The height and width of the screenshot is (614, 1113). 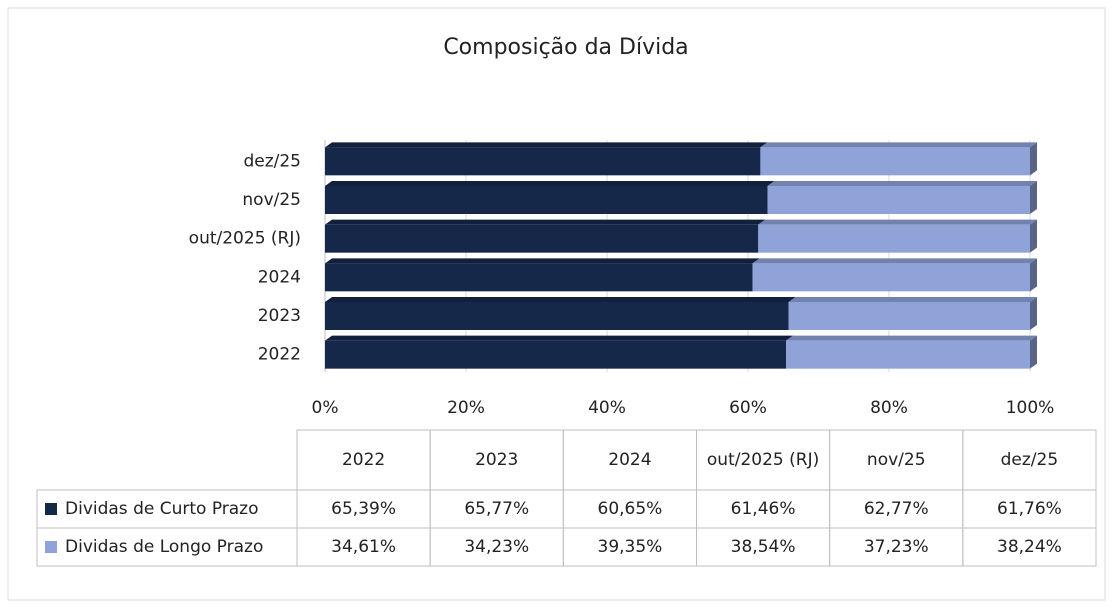 I want to click on table-header: 2024, so click(x=630, y=460).